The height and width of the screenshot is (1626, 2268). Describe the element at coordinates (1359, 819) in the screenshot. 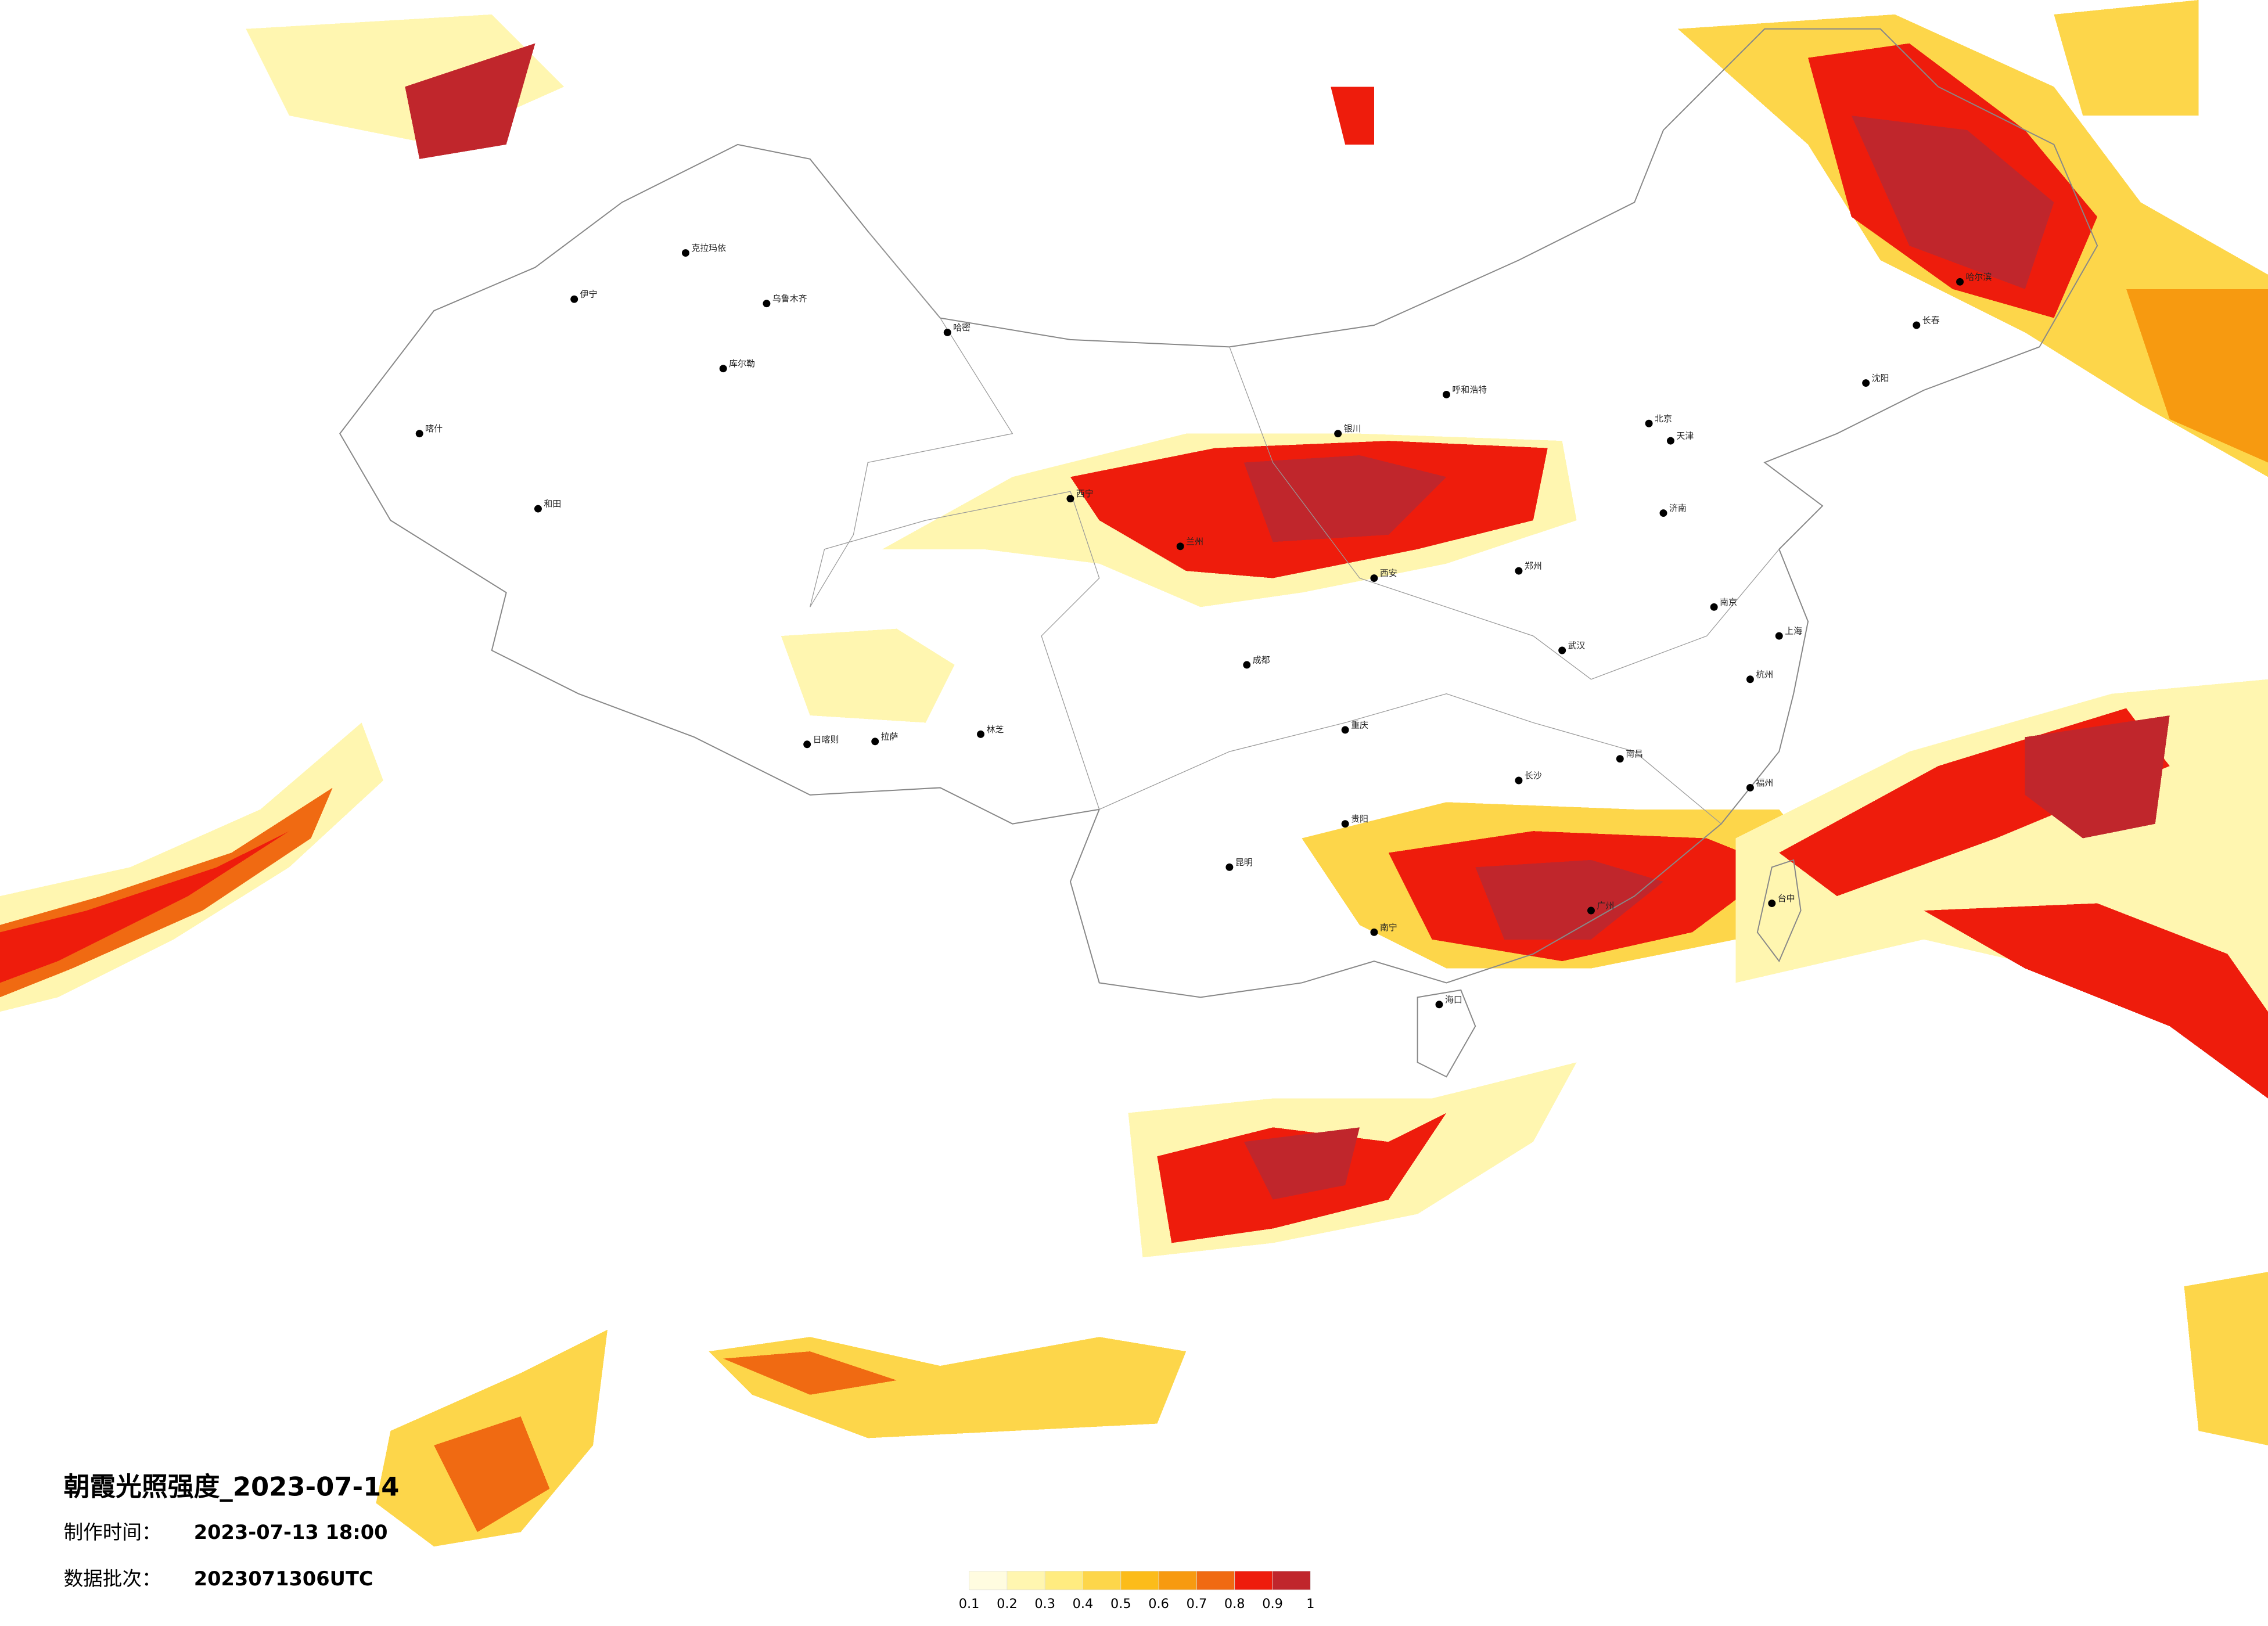

I see `city-label: 贵阳` at that location.